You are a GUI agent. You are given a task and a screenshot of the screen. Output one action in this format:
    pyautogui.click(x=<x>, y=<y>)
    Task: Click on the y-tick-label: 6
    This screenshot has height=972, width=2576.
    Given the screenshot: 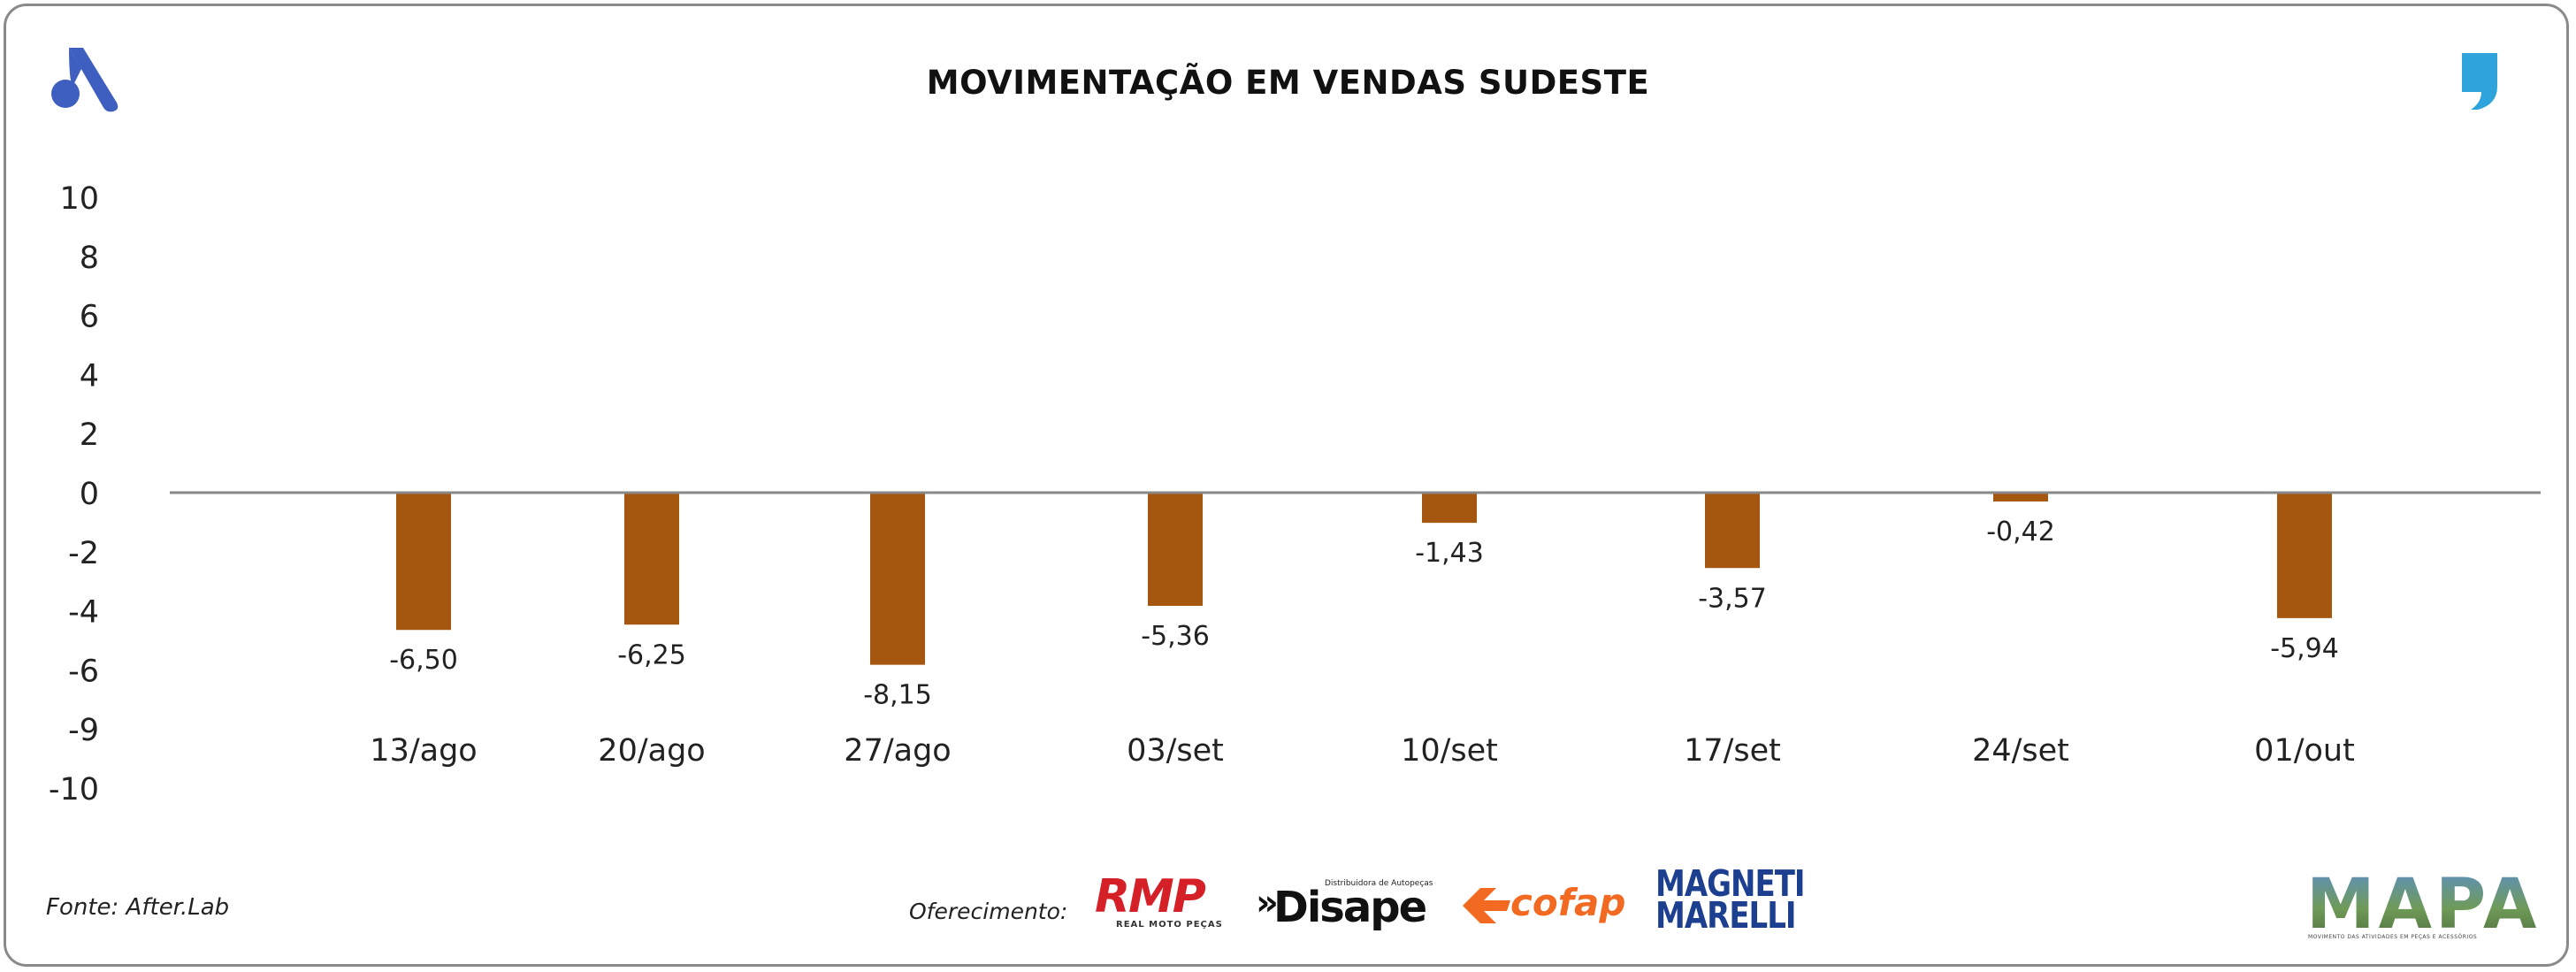 What is the action you would take?
    pyautogui.click(x=89, y=317)
    